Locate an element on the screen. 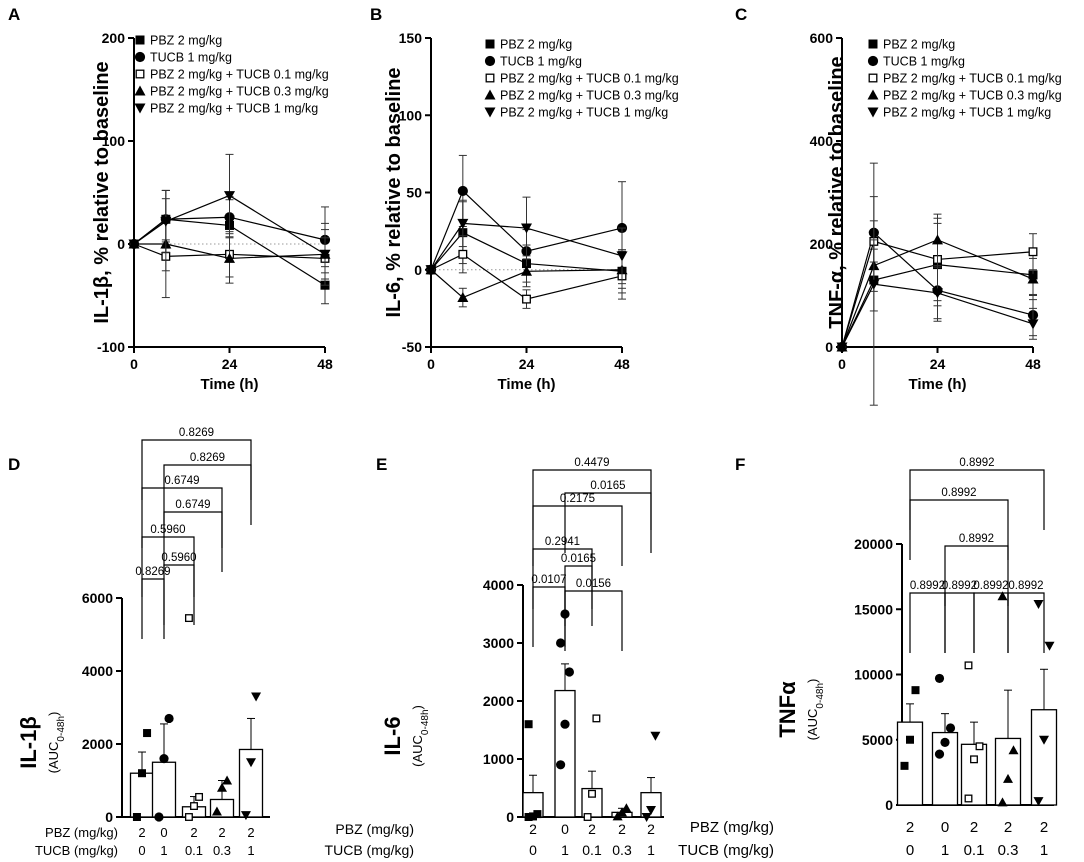 This screenshot has height=862, width=1084. y-axis-label: IL-1β, % relative to baseline is located at coordinates (102, 192).